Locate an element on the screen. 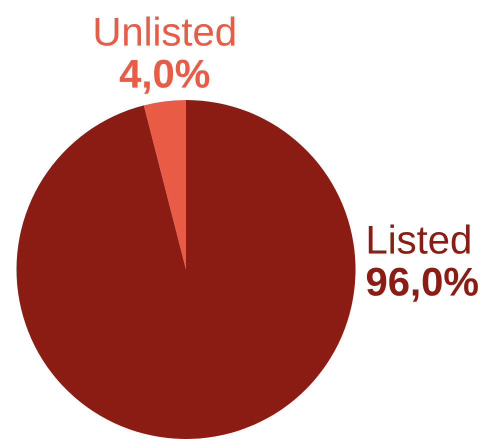 This screenshot has width=495, height=439. slice-label: Listed is located at coordinates (419, 240).